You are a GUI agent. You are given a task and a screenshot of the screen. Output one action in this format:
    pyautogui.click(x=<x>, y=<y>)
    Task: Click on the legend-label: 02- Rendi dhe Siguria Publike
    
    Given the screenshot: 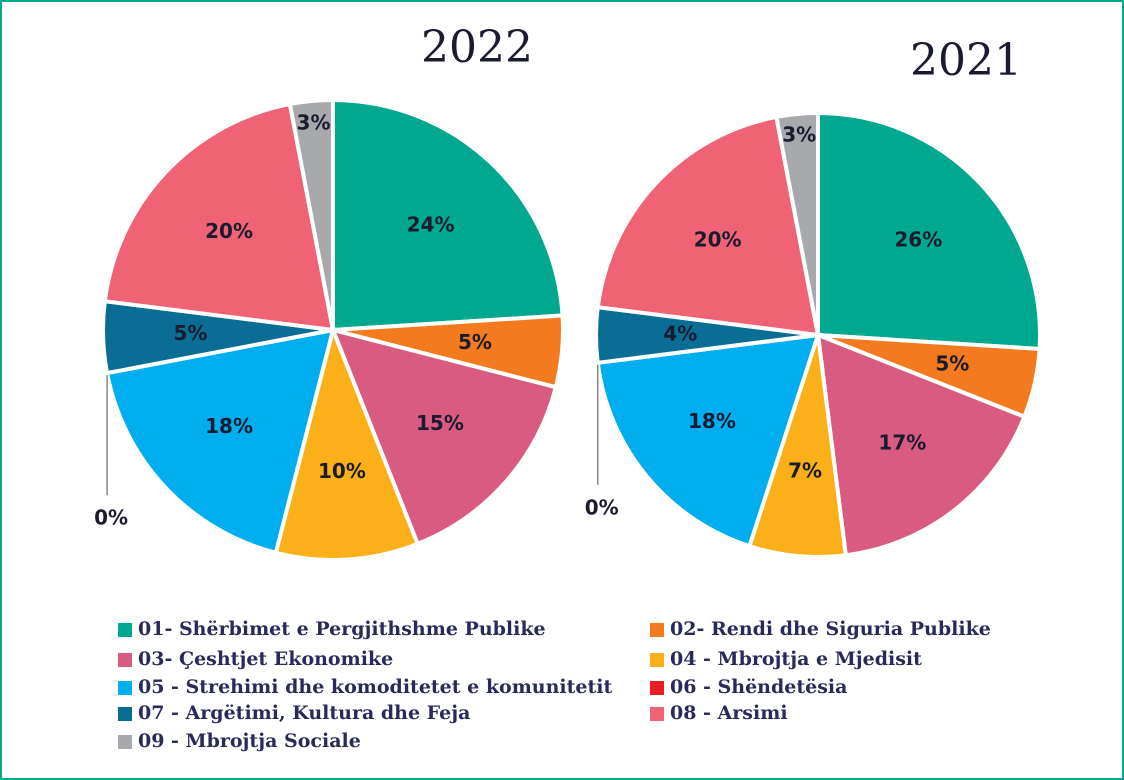 What is the action you would take?
    pyautogui.click(x=830, y=629)
    